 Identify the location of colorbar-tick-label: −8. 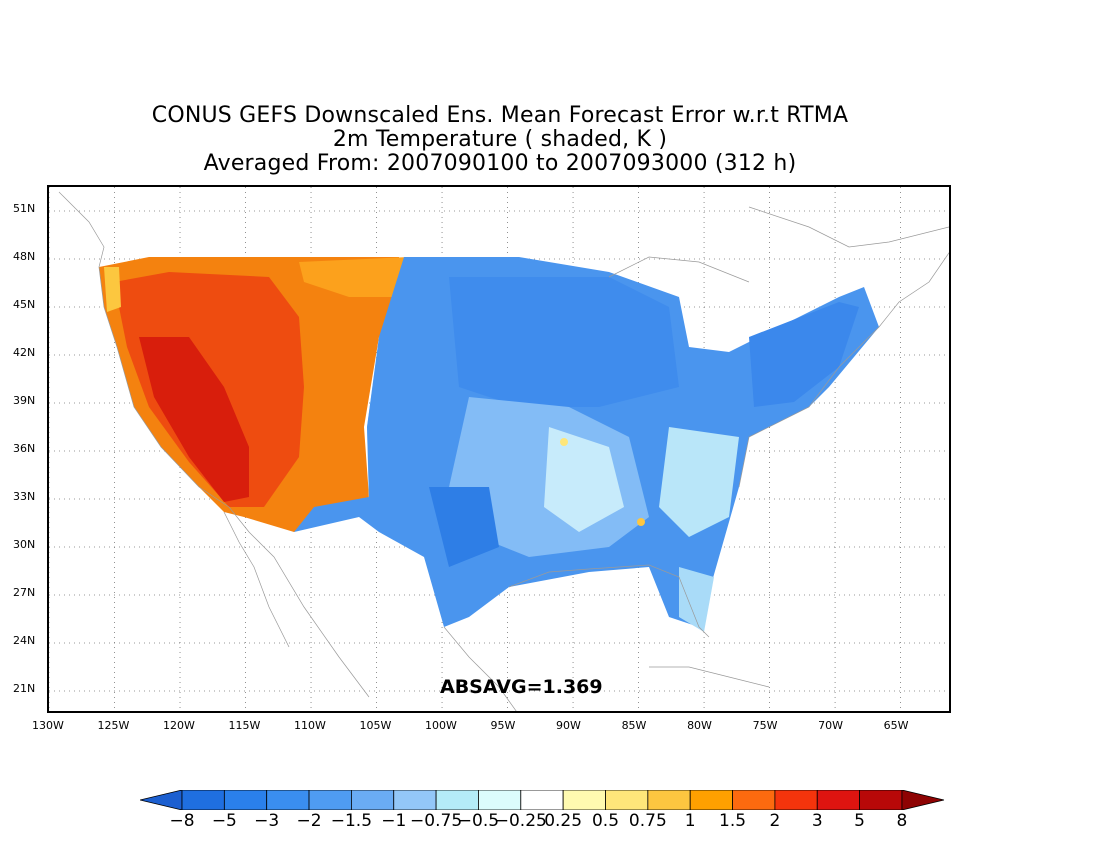
(182, 821).